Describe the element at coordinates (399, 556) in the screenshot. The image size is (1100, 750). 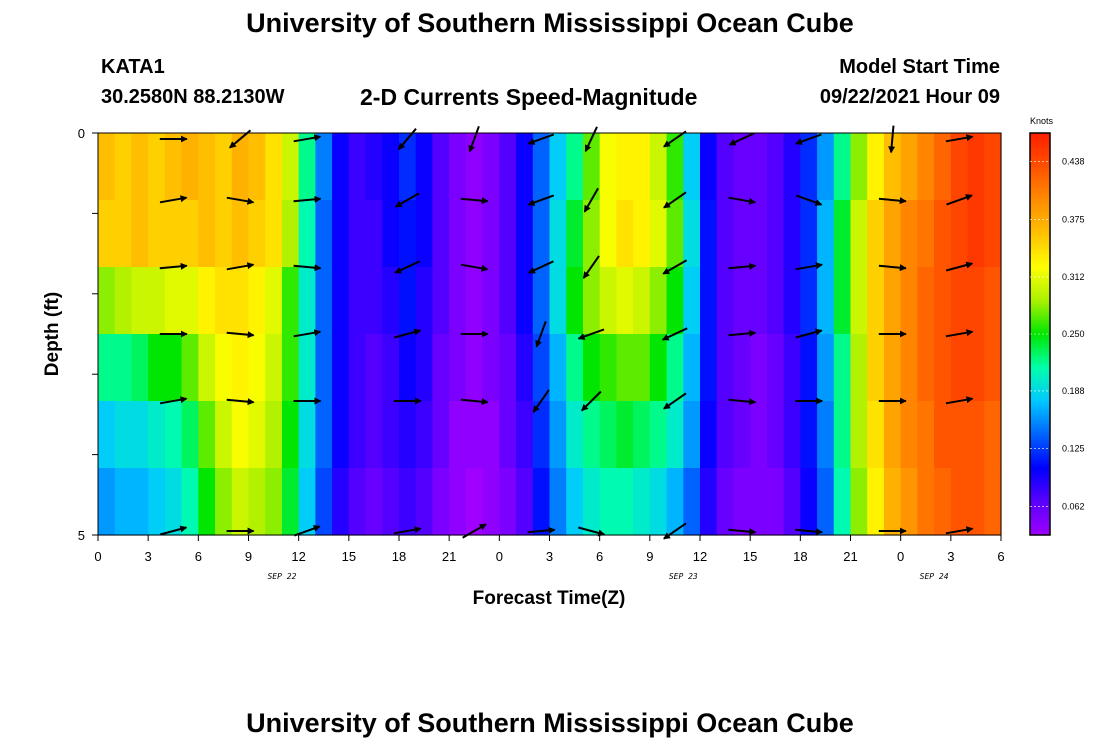
I see `x-tick-label: 18` at that location.